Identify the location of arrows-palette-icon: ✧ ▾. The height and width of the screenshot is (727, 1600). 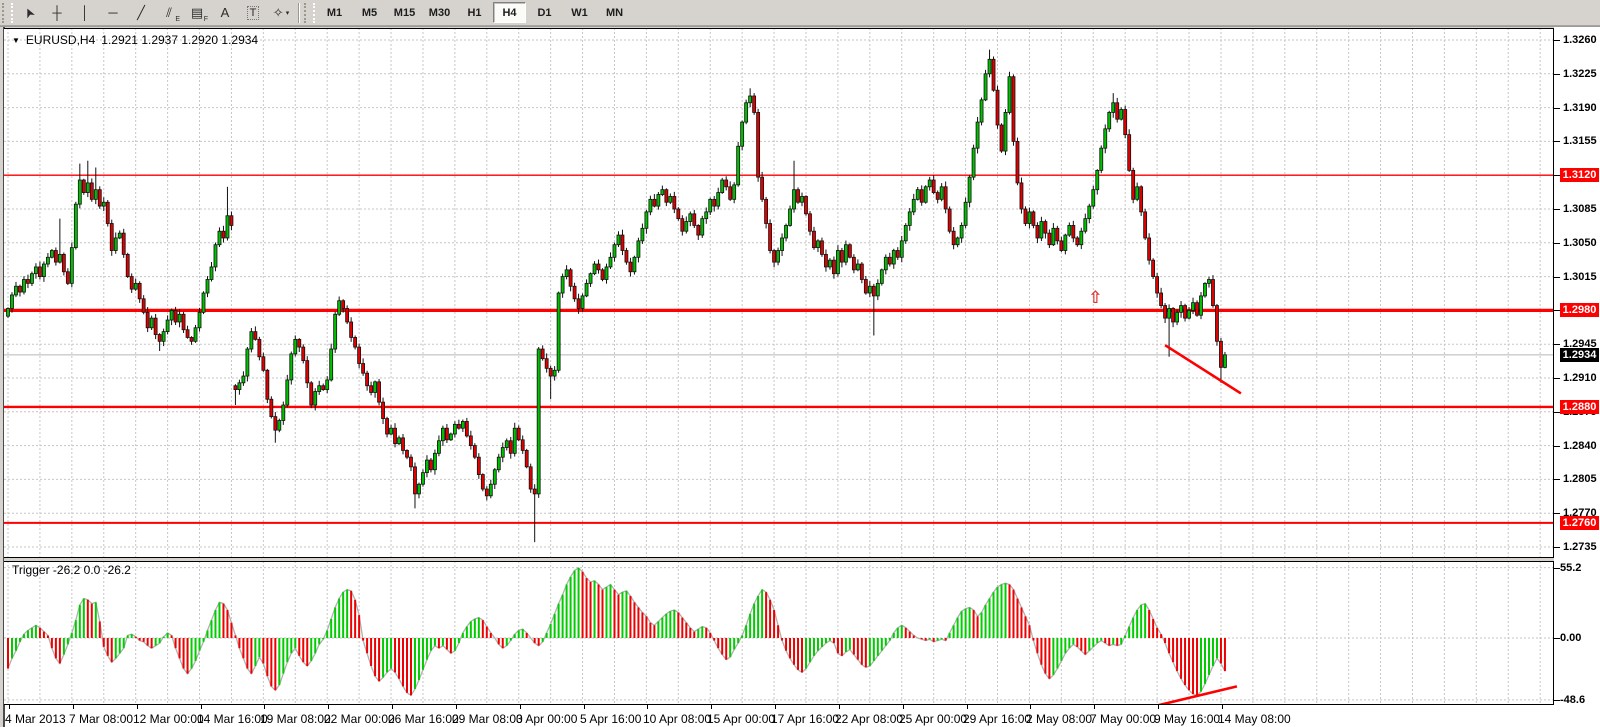
(281, 12).